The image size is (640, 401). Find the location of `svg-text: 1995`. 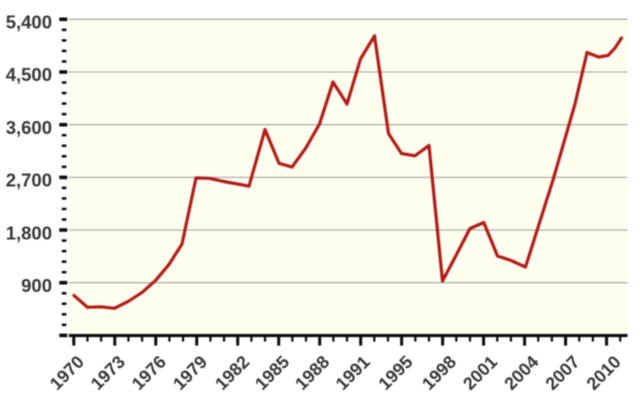

svg-text: 1995 is located at coordinates (395, 373).